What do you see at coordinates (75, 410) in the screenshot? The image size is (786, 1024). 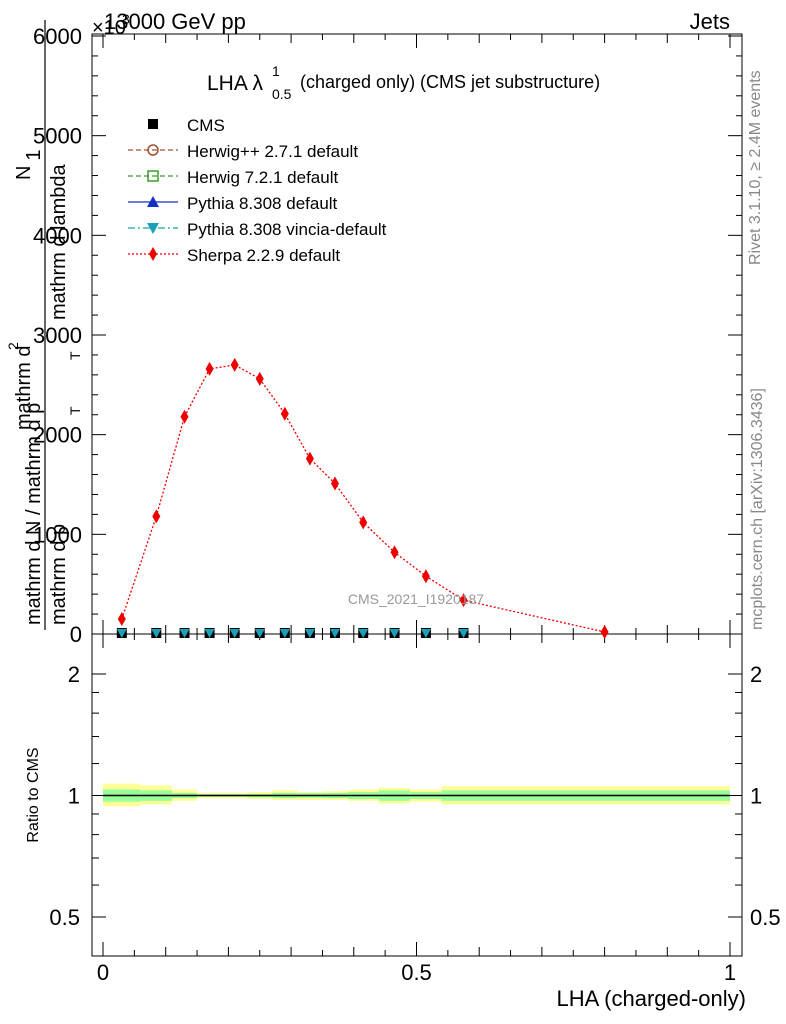 I see `ylabel-den-sub: T` at bounding box center [75, 410].